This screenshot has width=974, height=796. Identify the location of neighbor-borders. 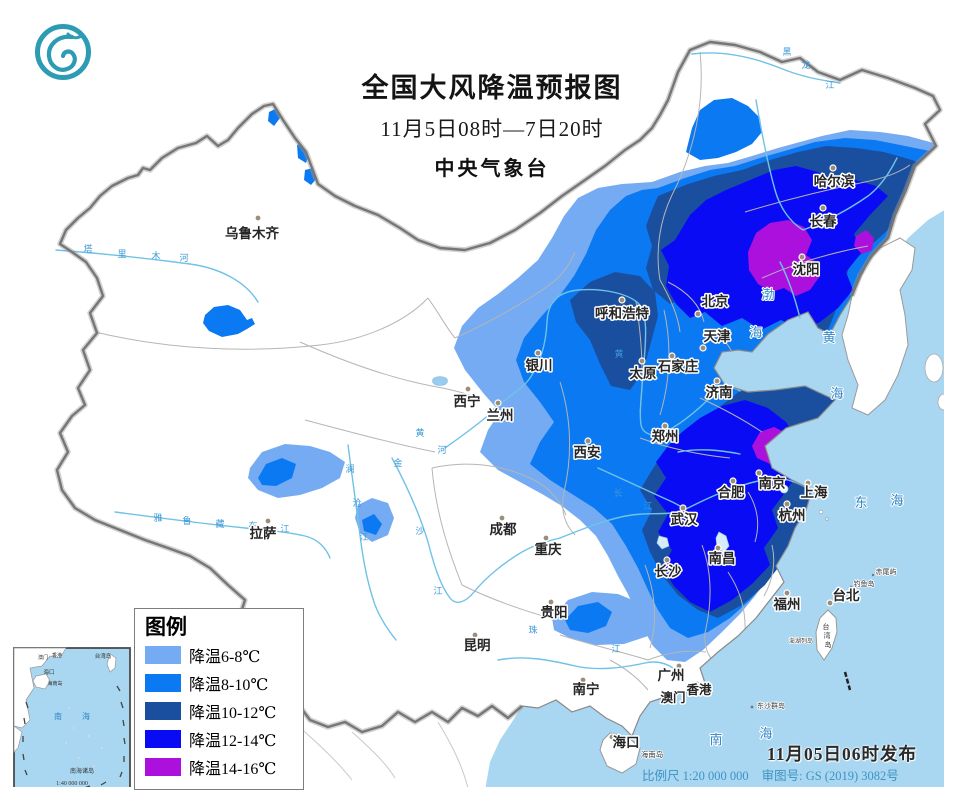
(383, 754).